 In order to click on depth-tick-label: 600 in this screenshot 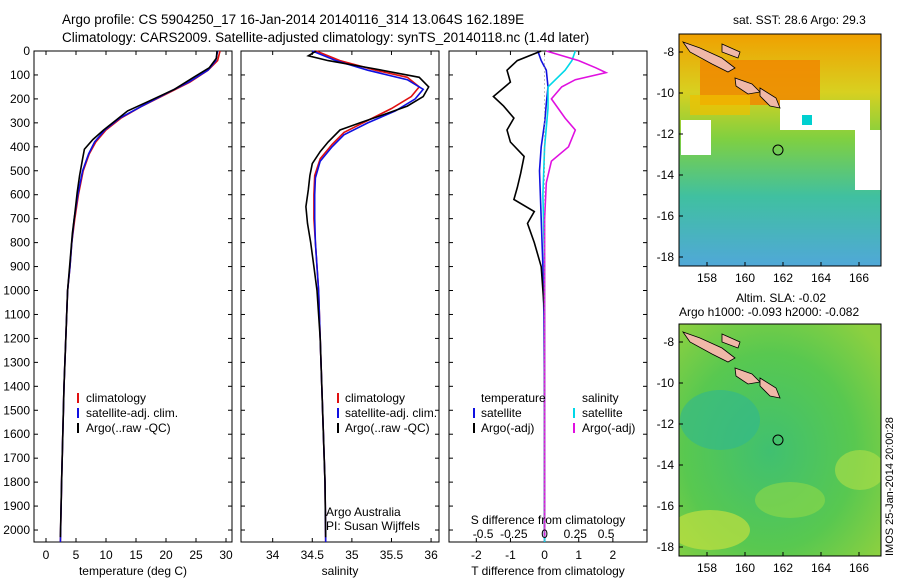, I will do `click(20, 195)`.